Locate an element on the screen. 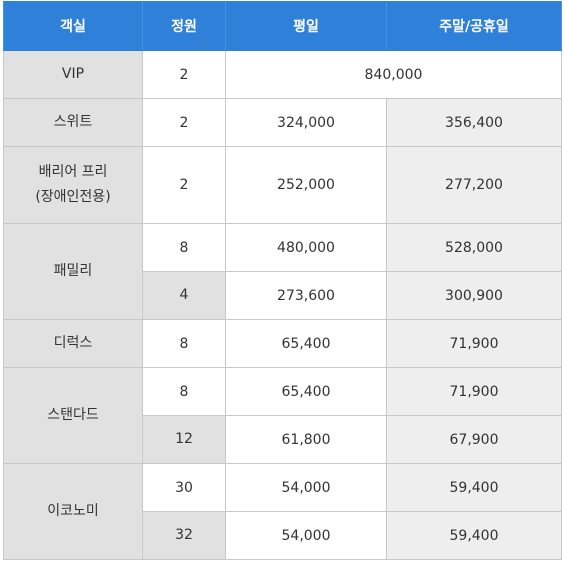  weekday-price-cell: 61,800 is located at coordinates (306, 439).